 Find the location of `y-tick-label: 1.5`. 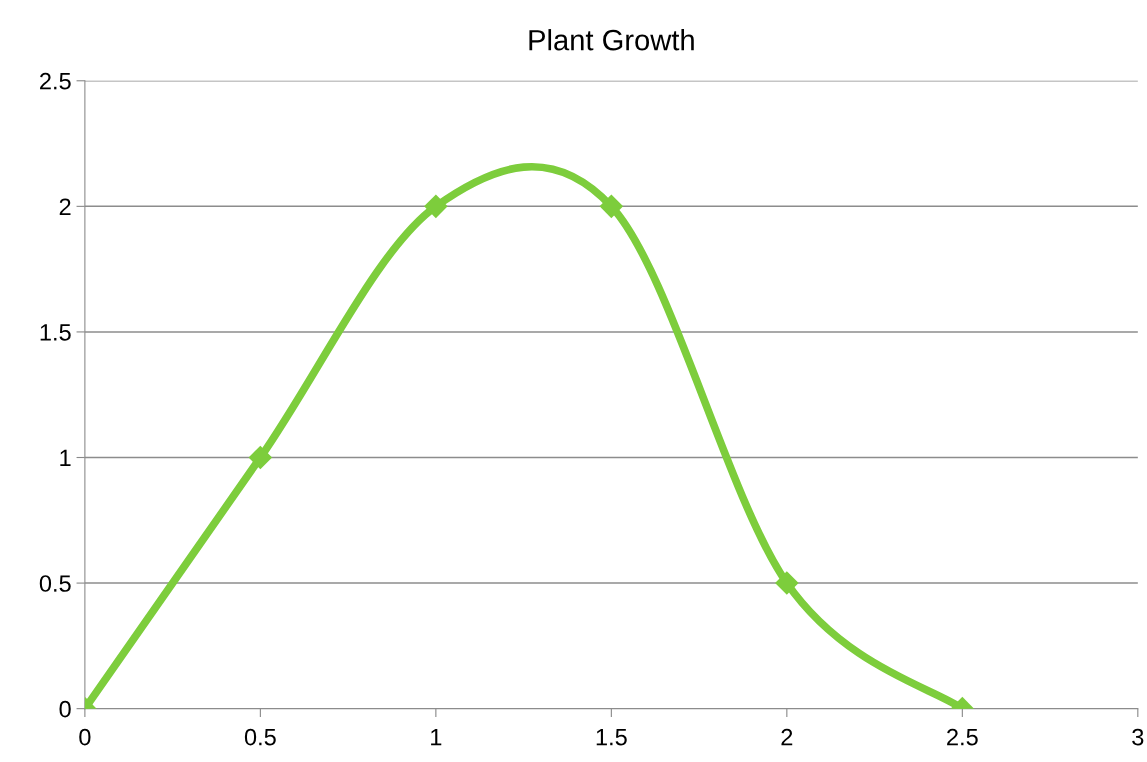

y-tick-label: 1.5 is located at coordinates (55, 332).